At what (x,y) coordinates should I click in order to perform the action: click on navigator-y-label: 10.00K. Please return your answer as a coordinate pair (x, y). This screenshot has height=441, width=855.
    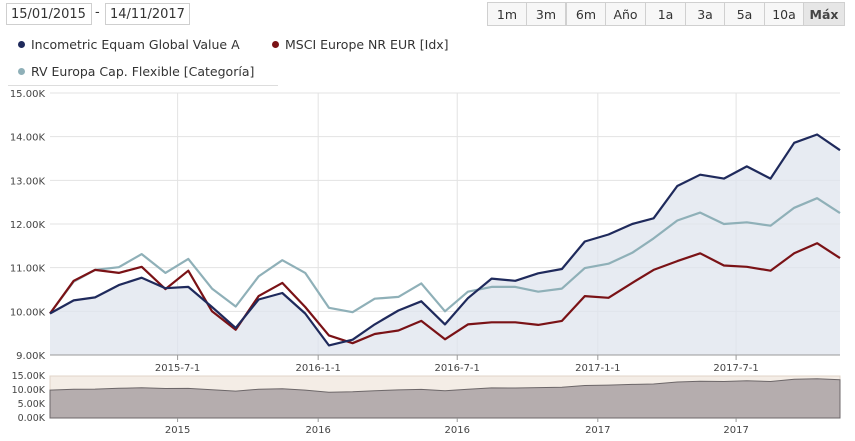
    Looking at the image, I should click on (29, 390).